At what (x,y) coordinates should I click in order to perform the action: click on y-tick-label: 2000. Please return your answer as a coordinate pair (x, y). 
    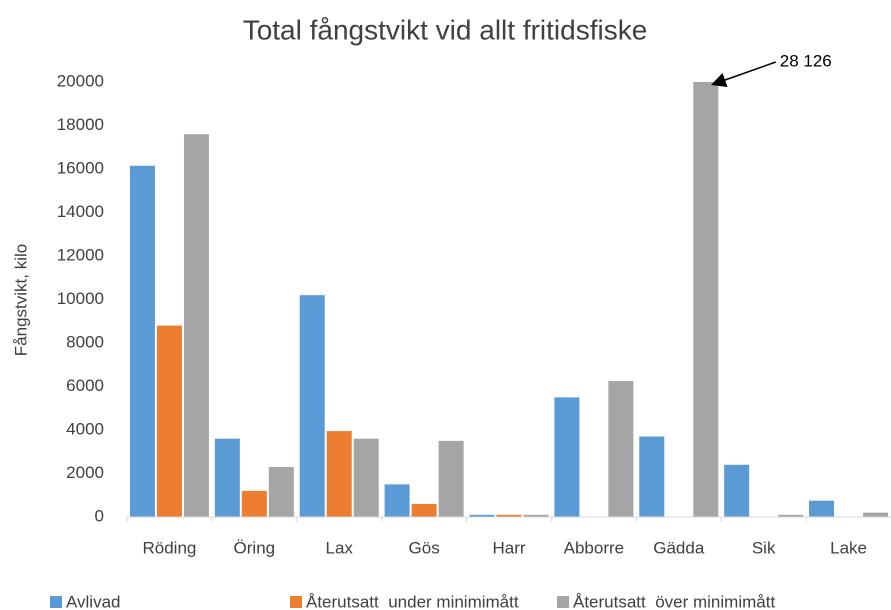
    Looking at the image, I should click on (85, 472).